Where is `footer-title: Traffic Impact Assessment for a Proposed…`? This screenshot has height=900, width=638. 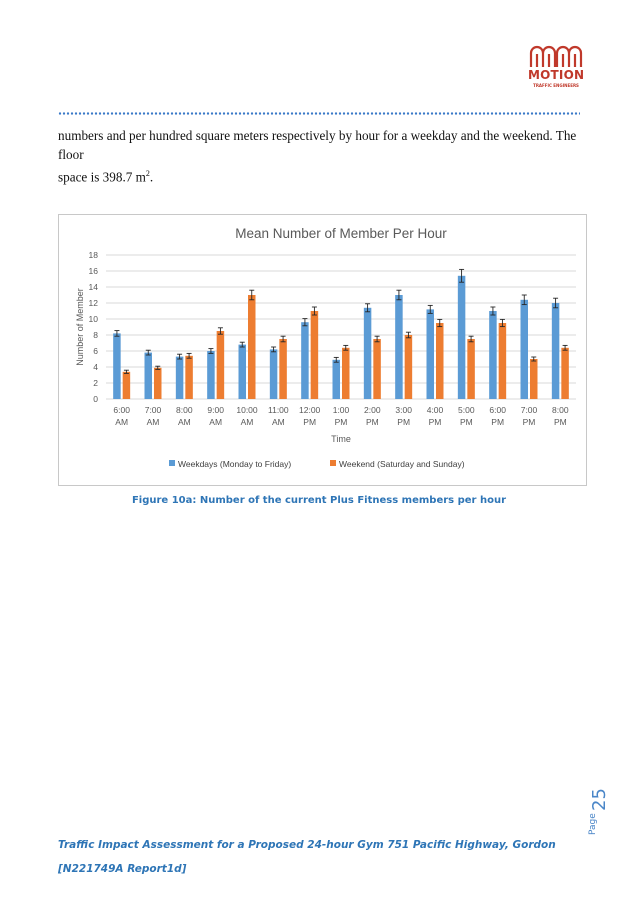
footer-title: Traffic Impact Assessment for a Proposed… is located at coordinates (307, 845).